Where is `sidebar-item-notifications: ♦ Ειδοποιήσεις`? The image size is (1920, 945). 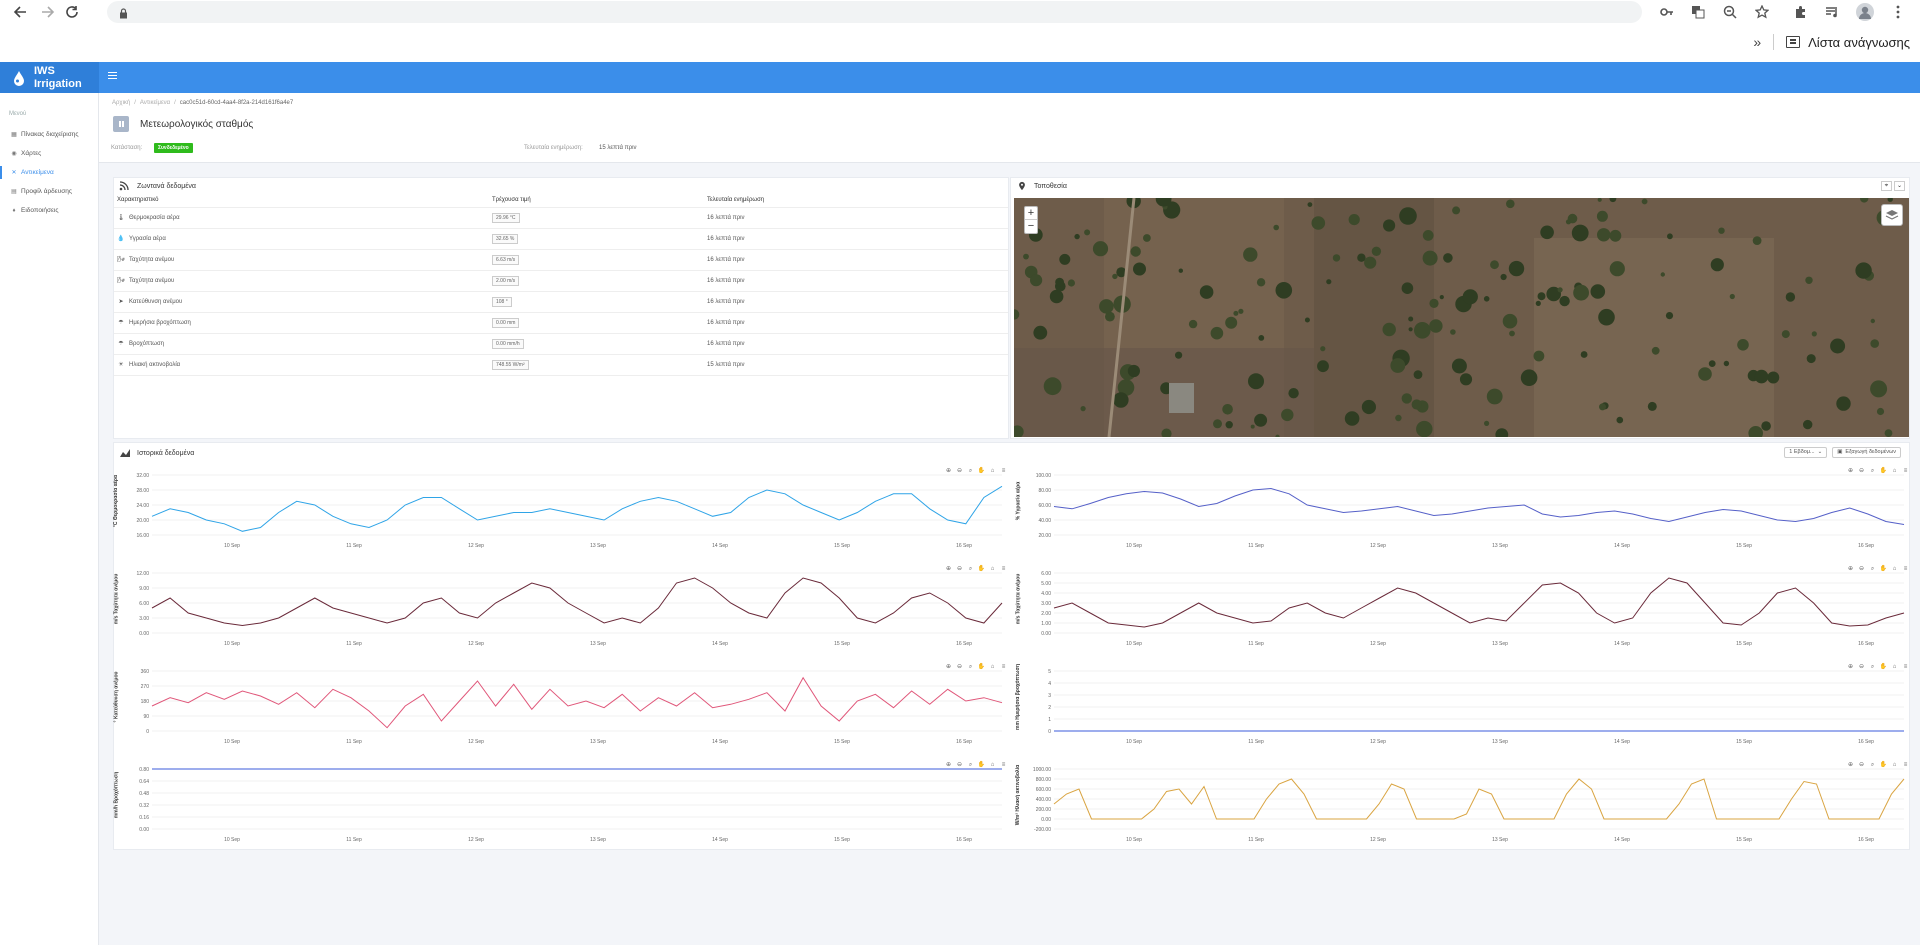 sidebar-item-notifications: ♦ Ειδοποιήσεις is located at coordinates (49, 210).